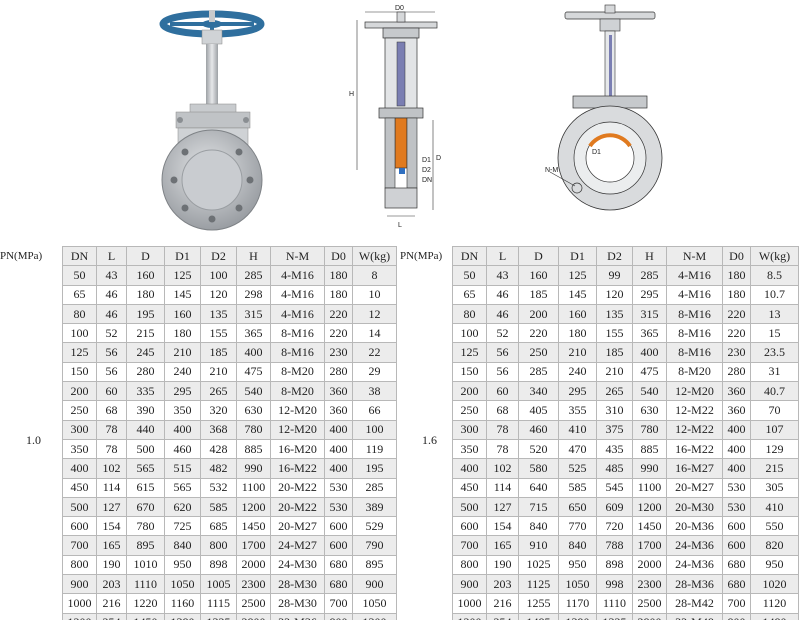 This screenshot has height=620, width=800. Describe the element at coordinates (614, 449) in the screenshot. I see `table-cell: 435` at that location.